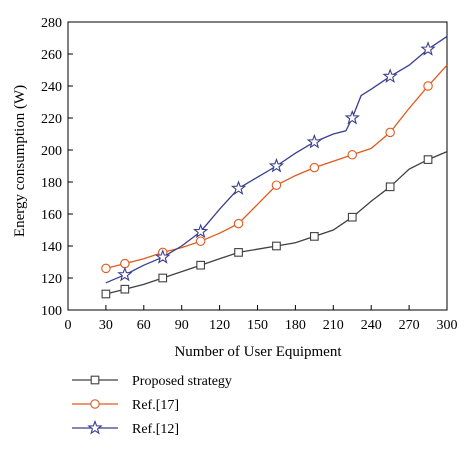 The height and width of the screenshot is (451, 474). Describe the element at coordinates (155, 405) in the screenshot. I see `legend-label-1: Ref.[17]` at that location.